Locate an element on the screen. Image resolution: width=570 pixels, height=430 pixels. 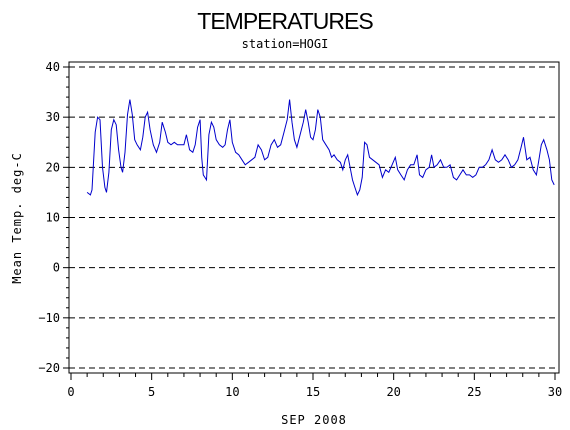
y-tick-label: 0 is located at coordinates (56, 268).